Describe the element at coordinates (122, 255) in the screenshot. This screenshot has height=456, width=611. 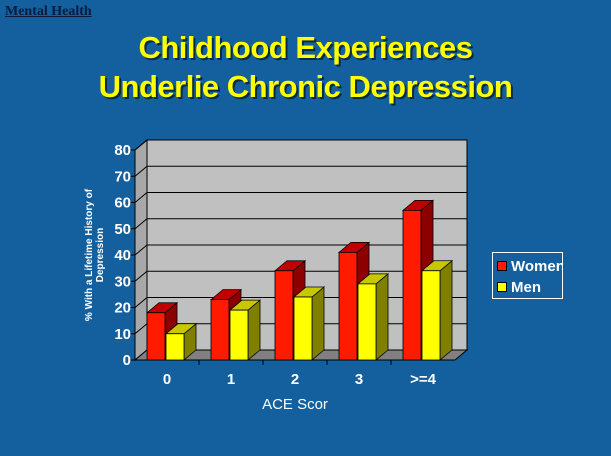
I see `y-tick-label: 40` at that location.